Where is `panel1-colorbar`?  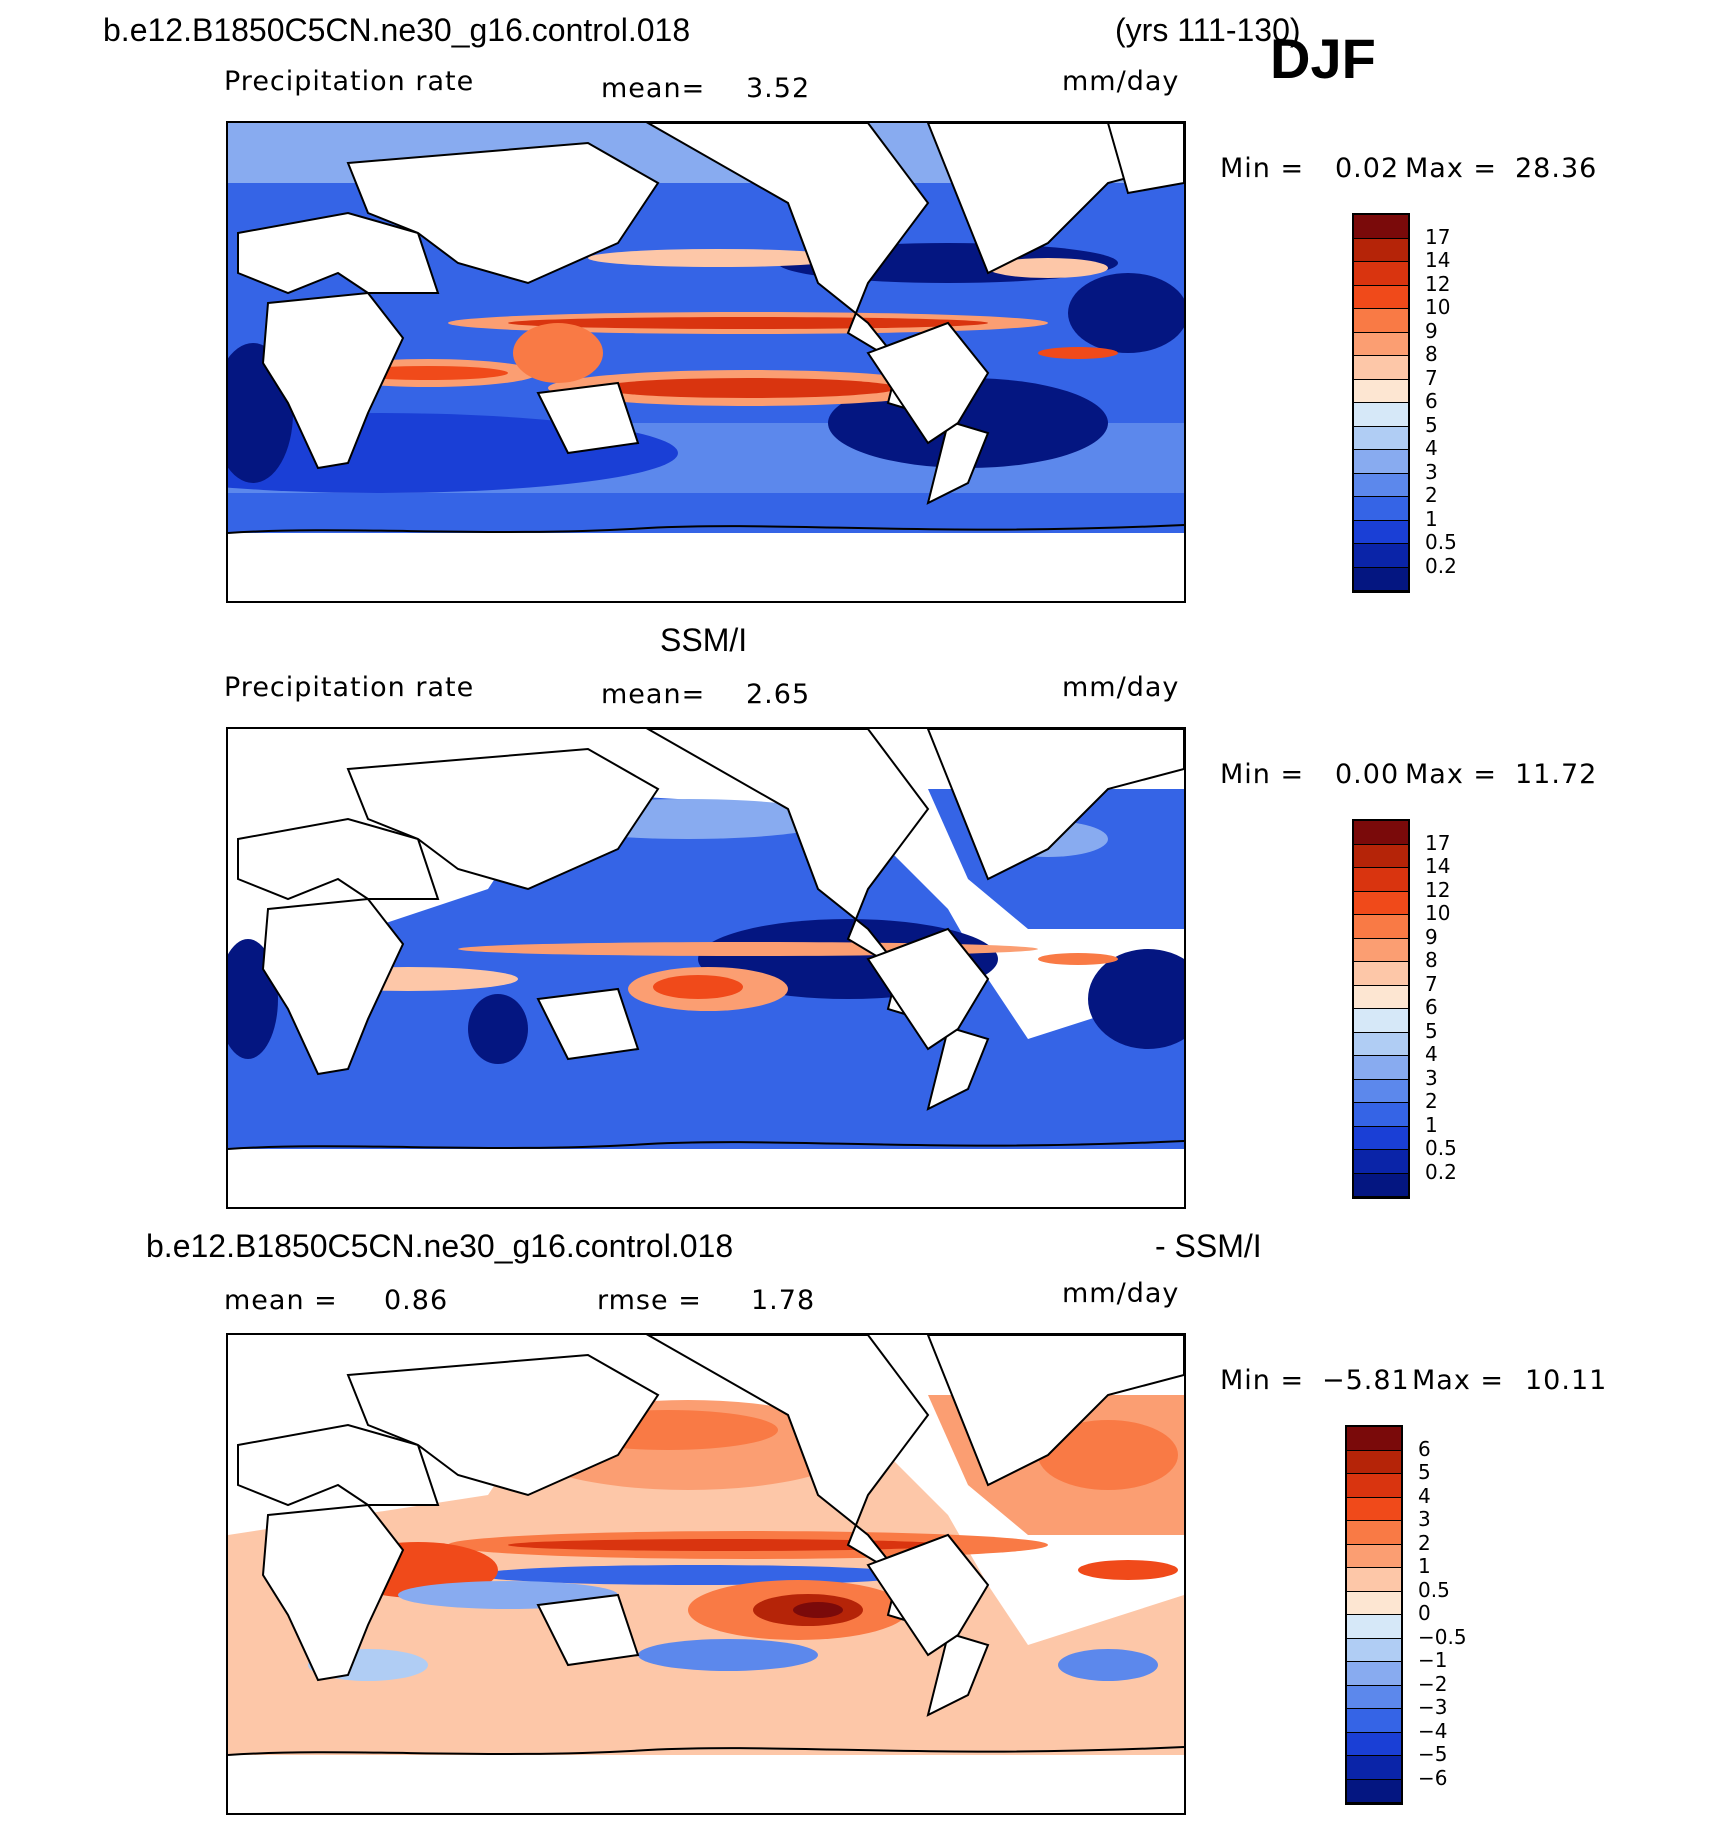 panel1-colorbar is located at coordinates (1381, 403).